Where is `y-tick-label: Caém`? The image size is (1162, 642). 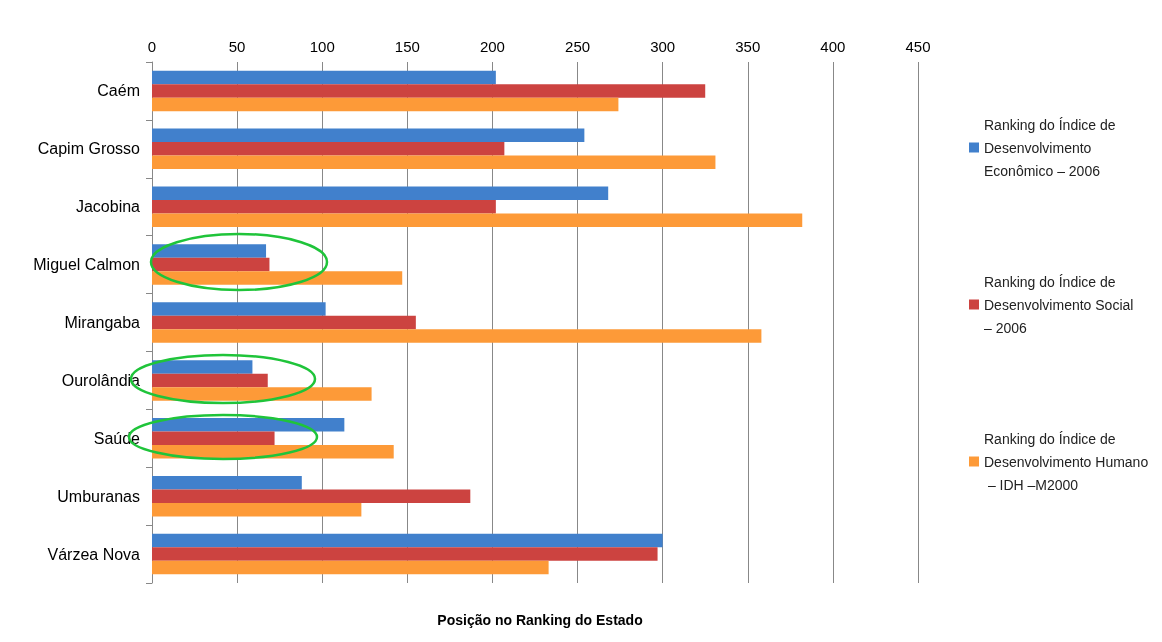 y-tick-label: Caém is located at coordinates (118, 91).